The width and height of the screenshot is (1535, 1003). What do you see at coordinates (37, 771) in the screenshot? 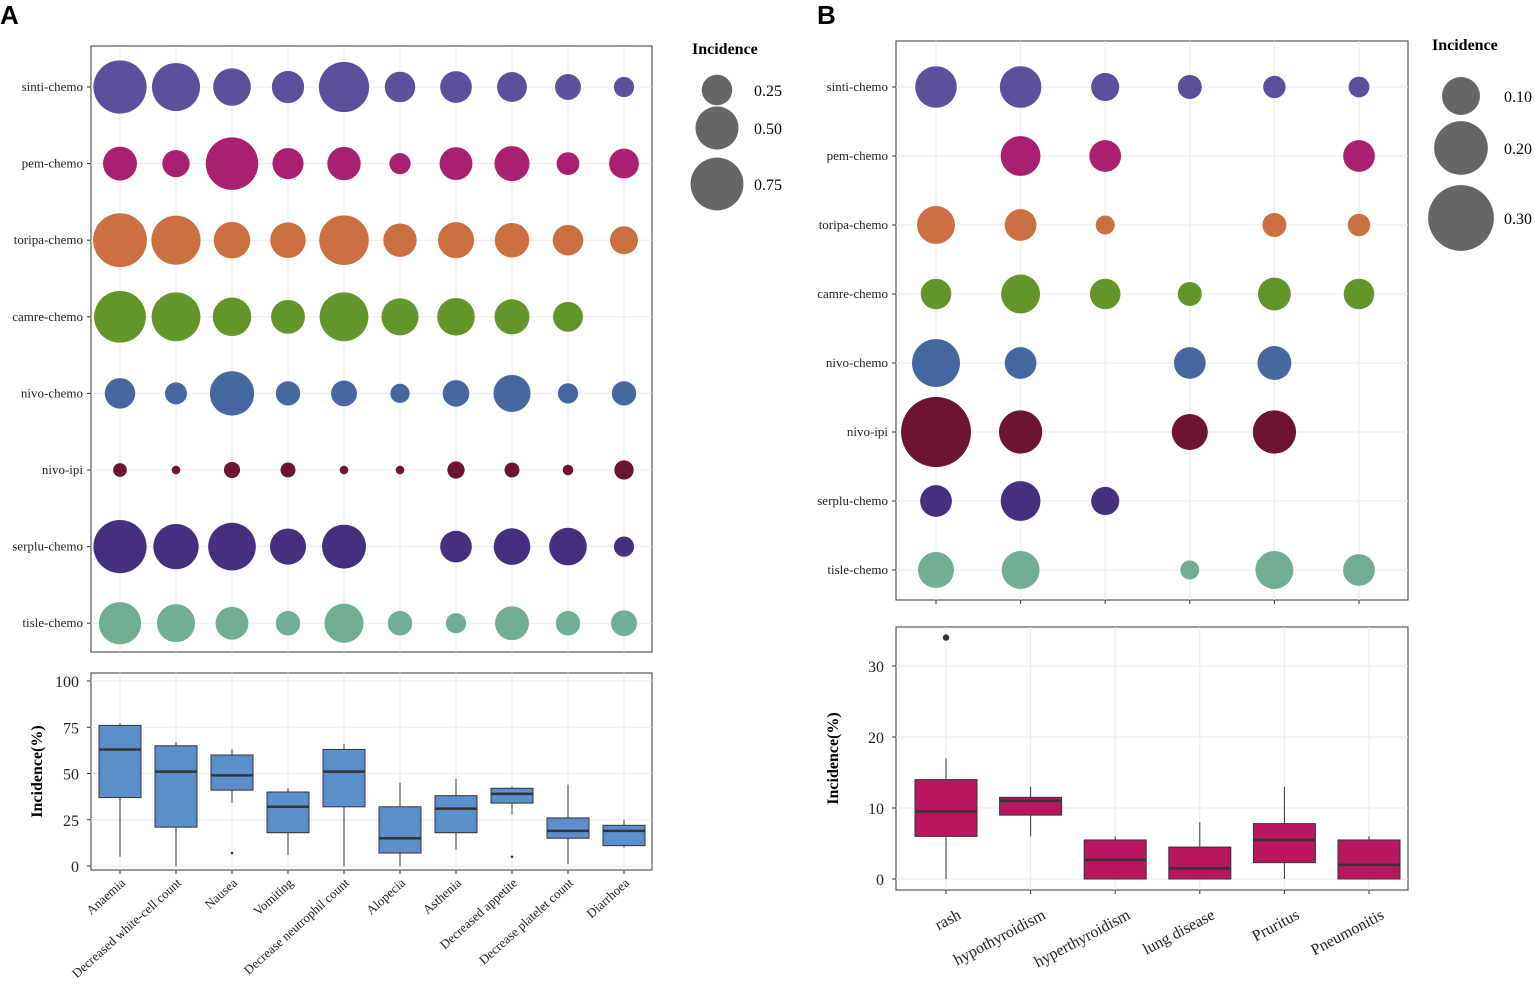
I see `y-axis-title: Incidence(%)` at bounding box center [37, 771].